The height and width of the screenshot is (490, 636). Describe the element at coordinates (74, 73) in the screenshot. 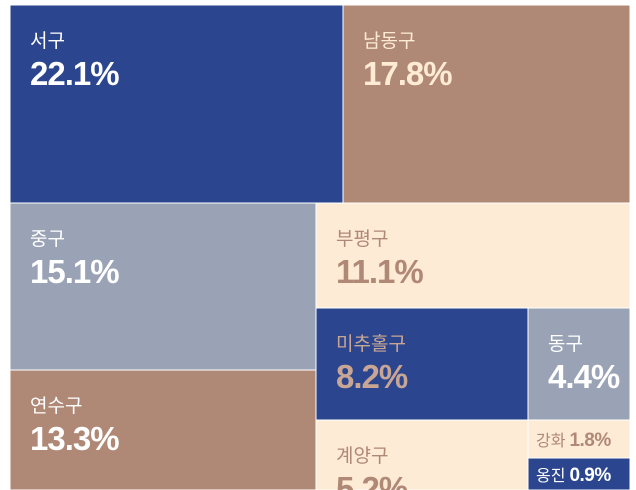

I see `tile-value: 22.1%` at that location.